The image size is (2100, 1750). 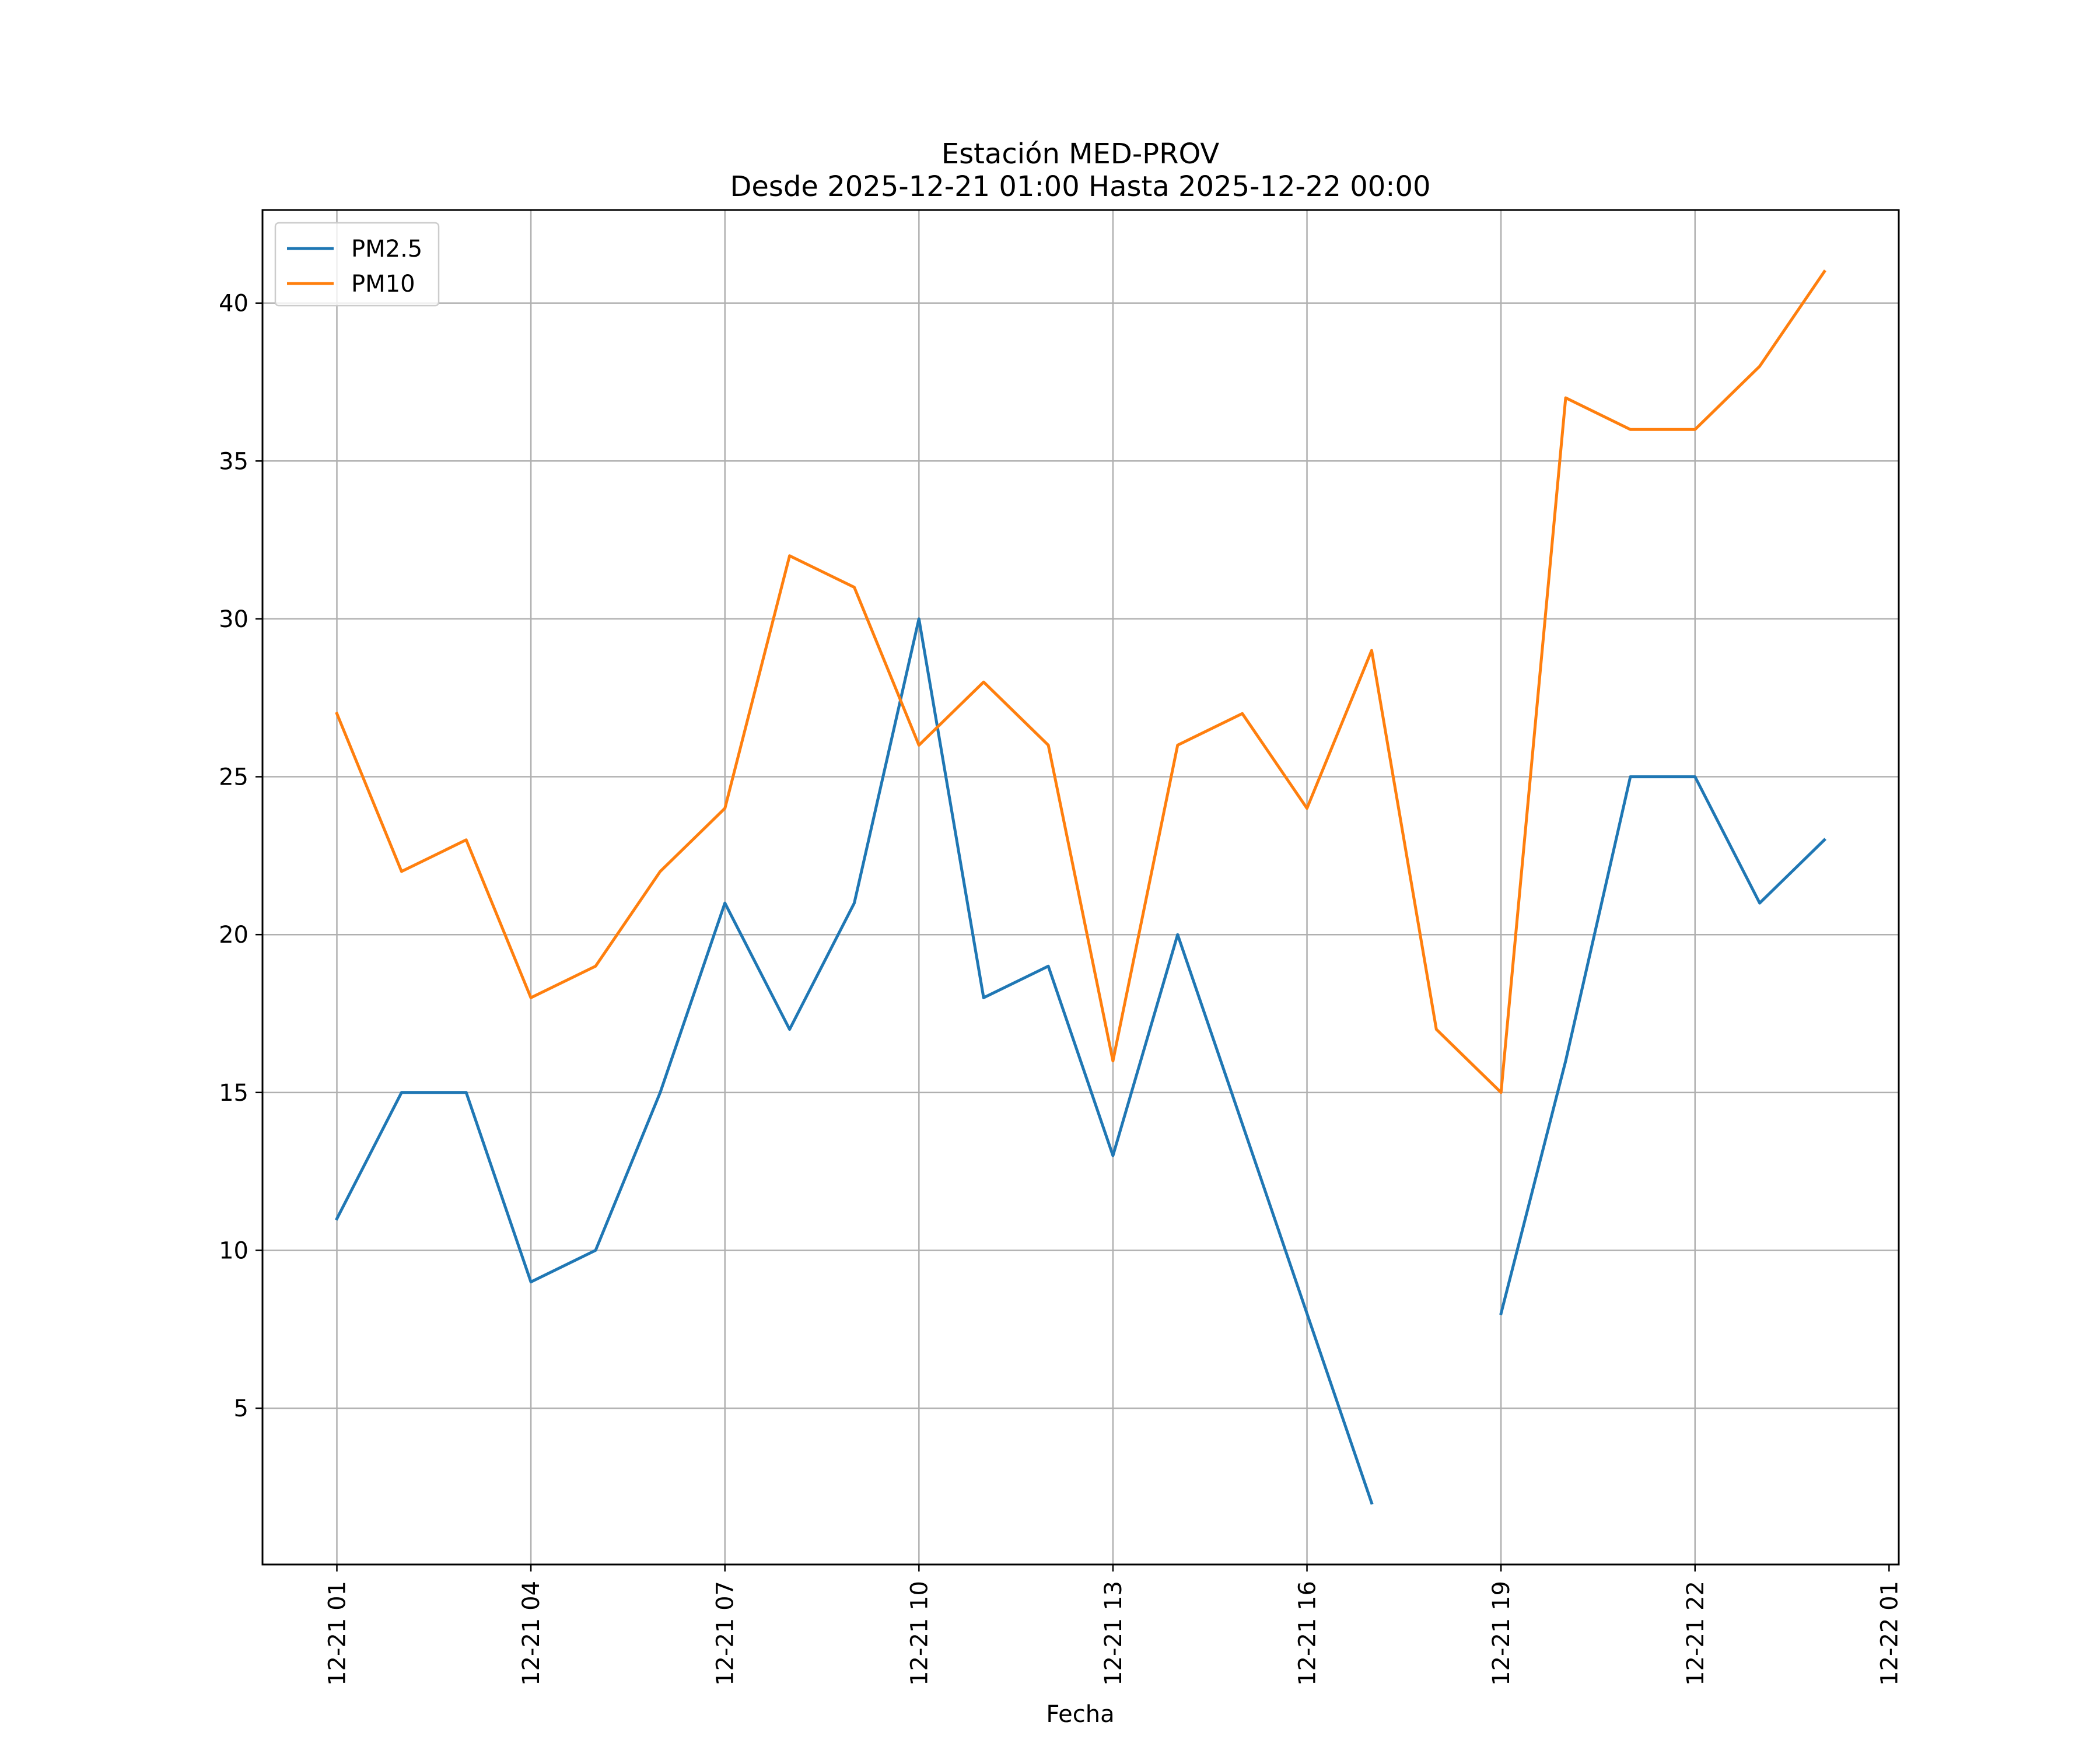 I want to click on y-tick-label: 5, so click(x=242, y=1408).